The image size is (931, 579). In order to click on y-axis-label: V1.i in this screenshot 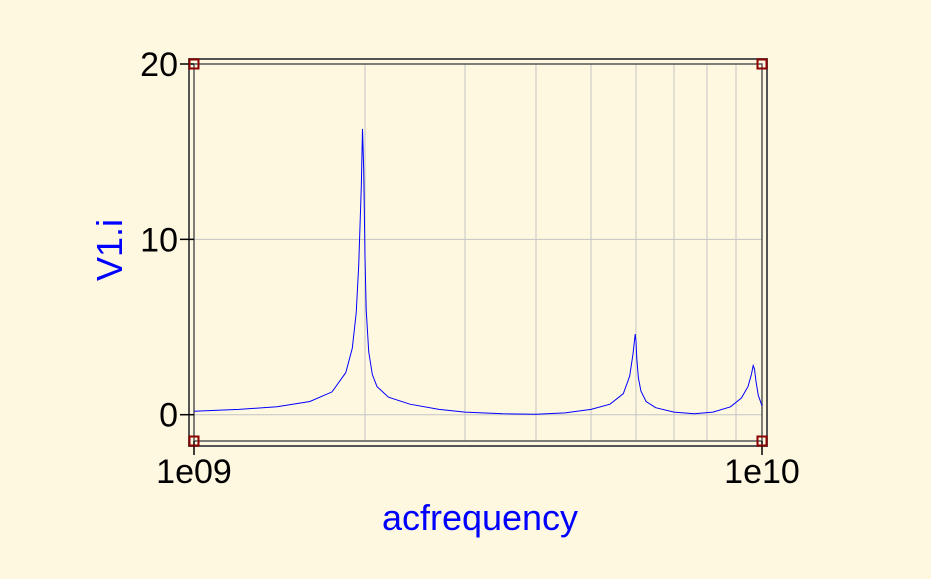, I will do `click(109, 250)`.